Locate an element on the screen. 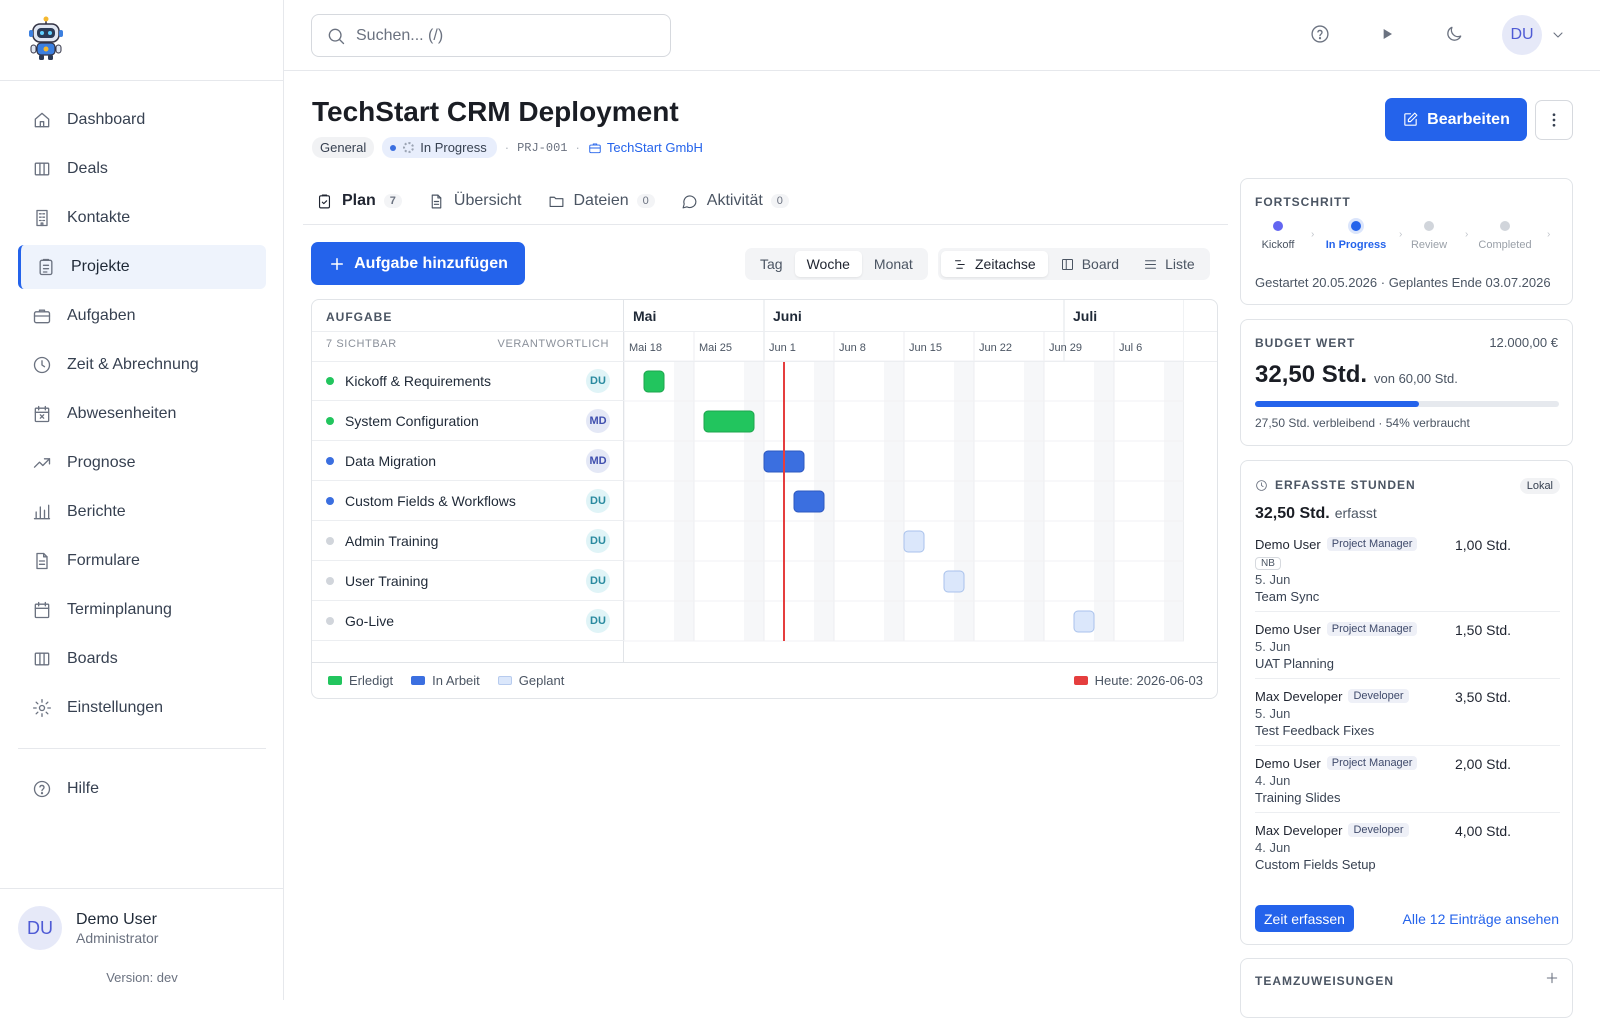  more-options-button is located at coordinates (1554, 120).